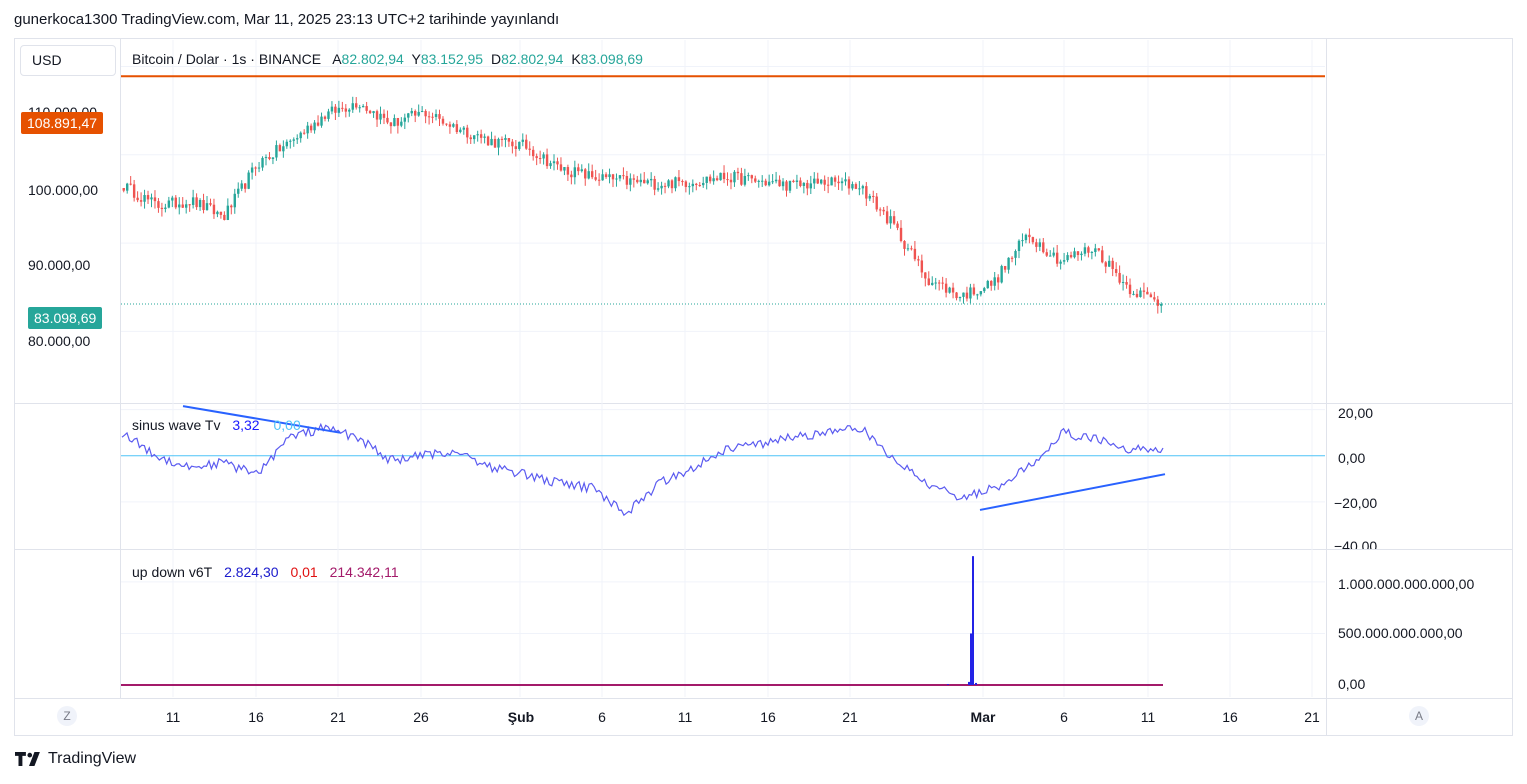 The image size is (1527, 784). What do you see at coordinates (1230, 717) in the screenshot?
I see `x-label-mar16: 16` at bounding box center [1230, 717].